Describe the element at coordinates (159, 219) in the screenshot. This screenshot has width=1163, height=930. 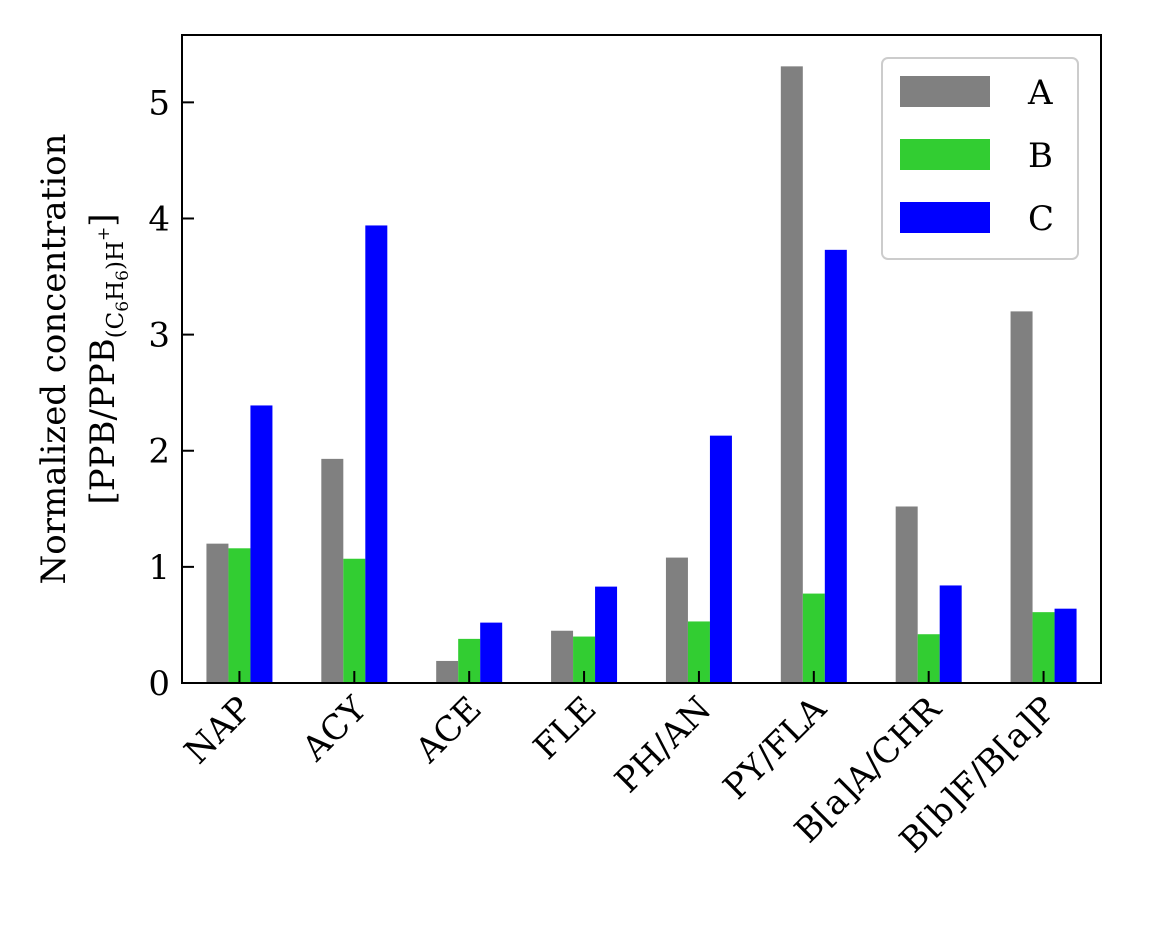
I see `y-tick-label-4: 4` at that location.